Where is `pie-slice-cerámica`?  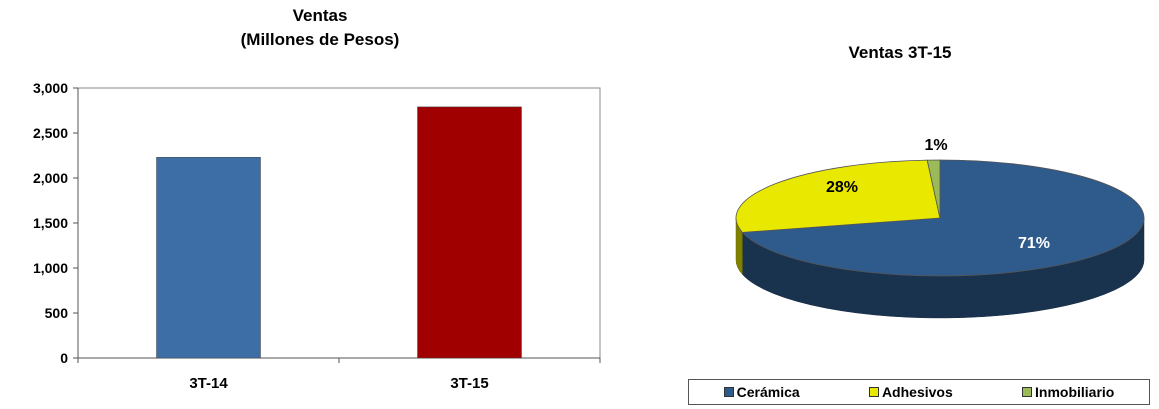
pie-slice-cerámica is located at coordinates (943, 218).